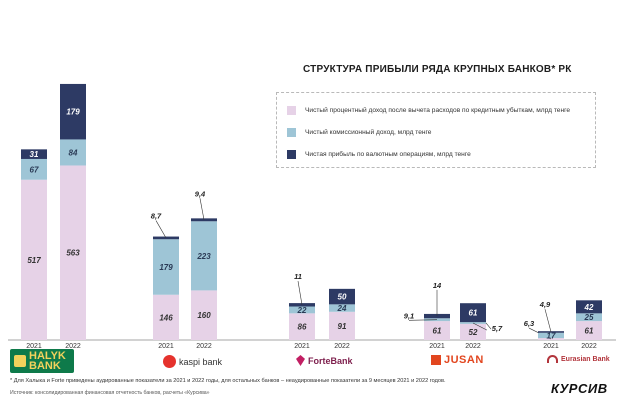  I want to click on kaspi-bank-logo: kaspi bank, so click(192, 361).